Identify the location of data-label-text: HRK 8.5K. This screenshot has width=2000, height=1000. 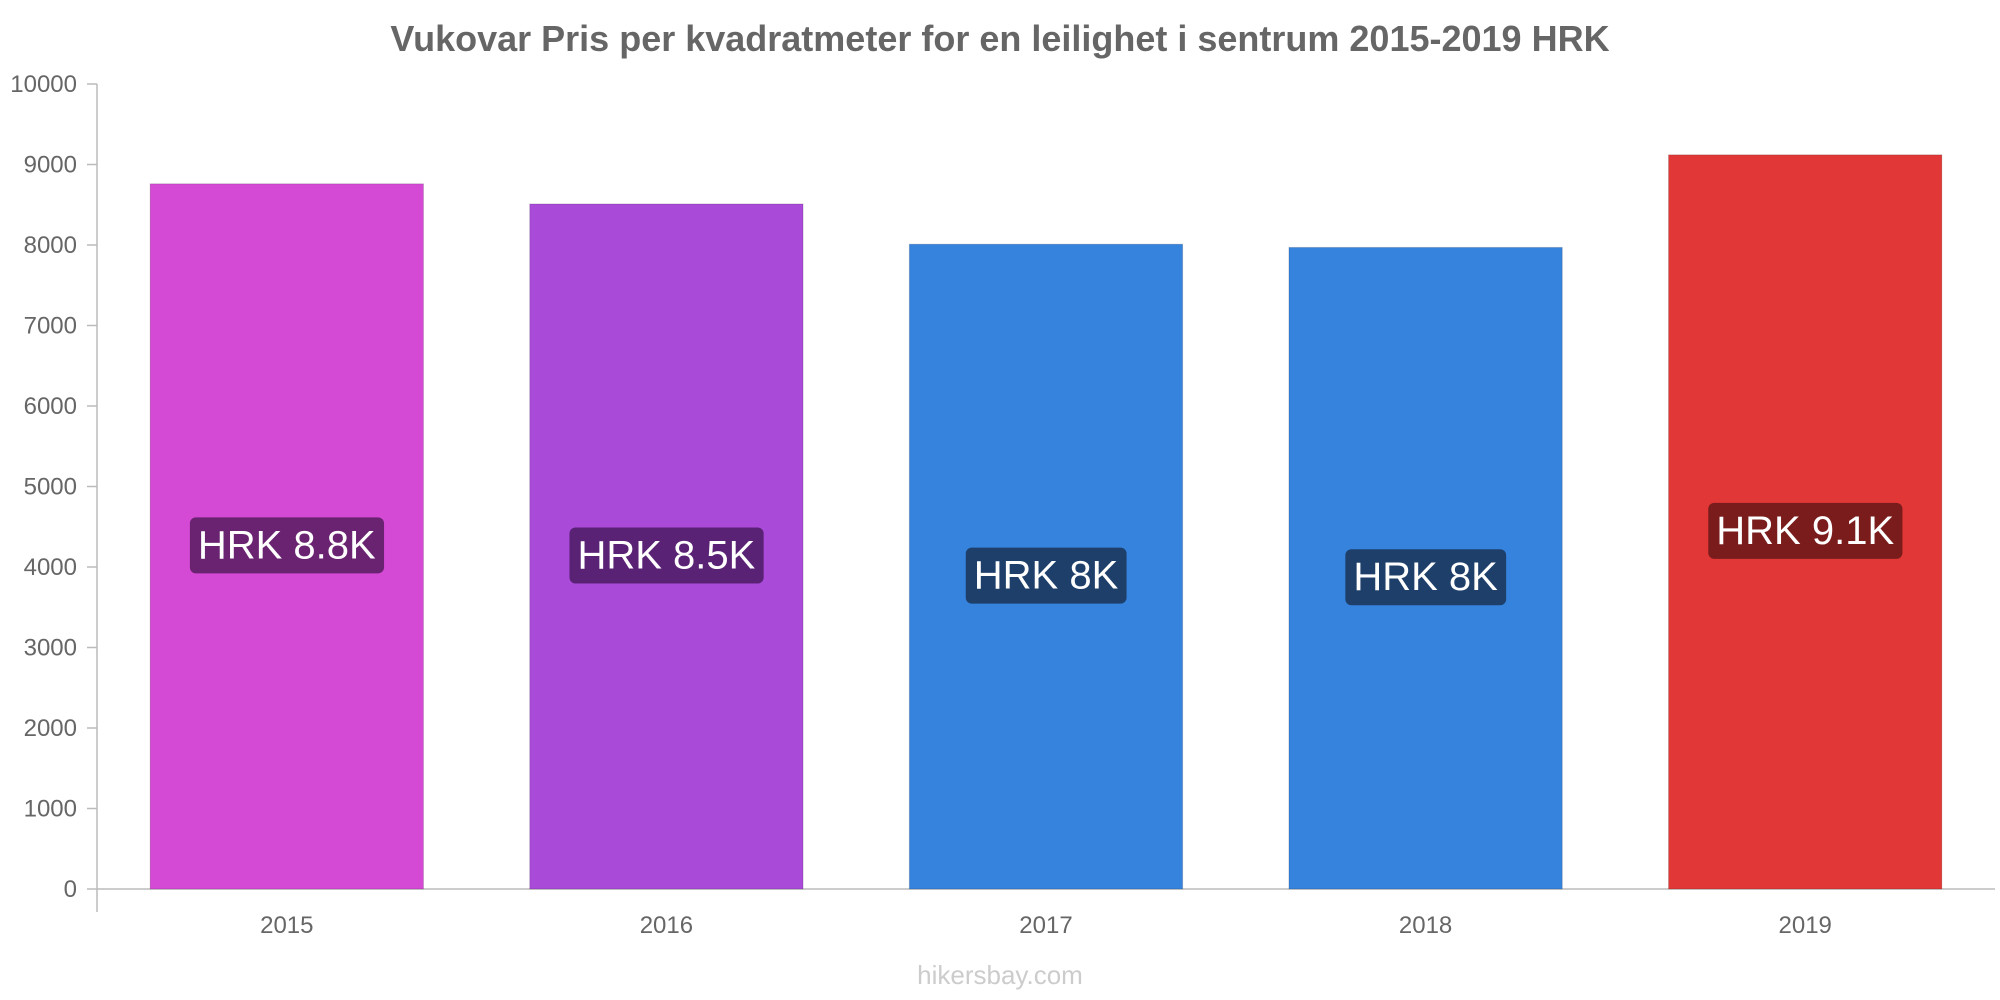
(666, 555).